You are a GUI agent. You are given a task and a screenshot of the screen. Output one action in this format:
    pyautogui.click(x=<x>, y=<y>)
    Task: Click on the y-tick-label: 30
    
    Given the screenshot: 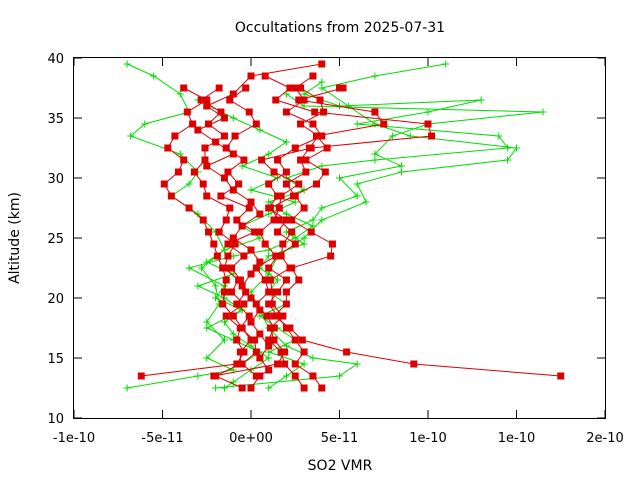 What is the action you would take?
    pyautogui.click(x=55, y=179)
    